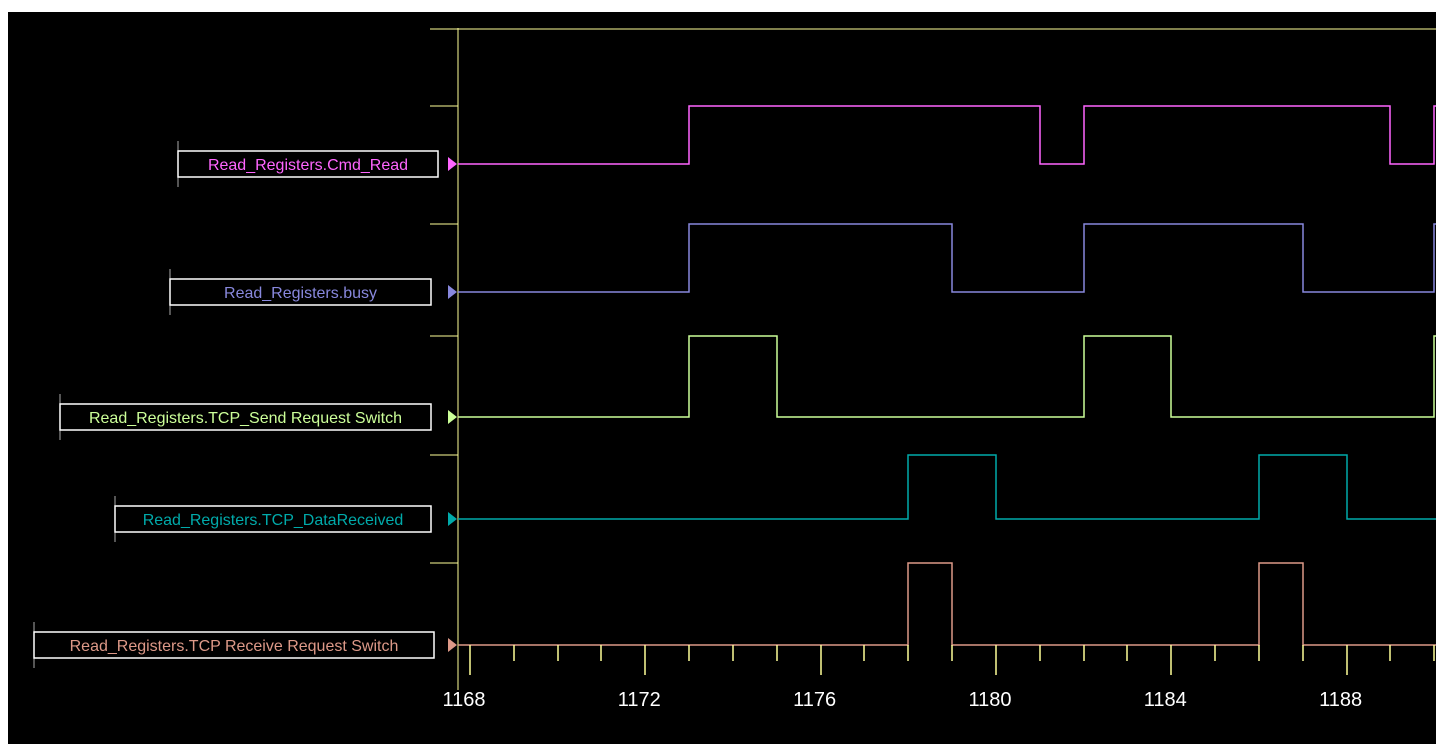  I want to click on top-border, so click(718, 6).